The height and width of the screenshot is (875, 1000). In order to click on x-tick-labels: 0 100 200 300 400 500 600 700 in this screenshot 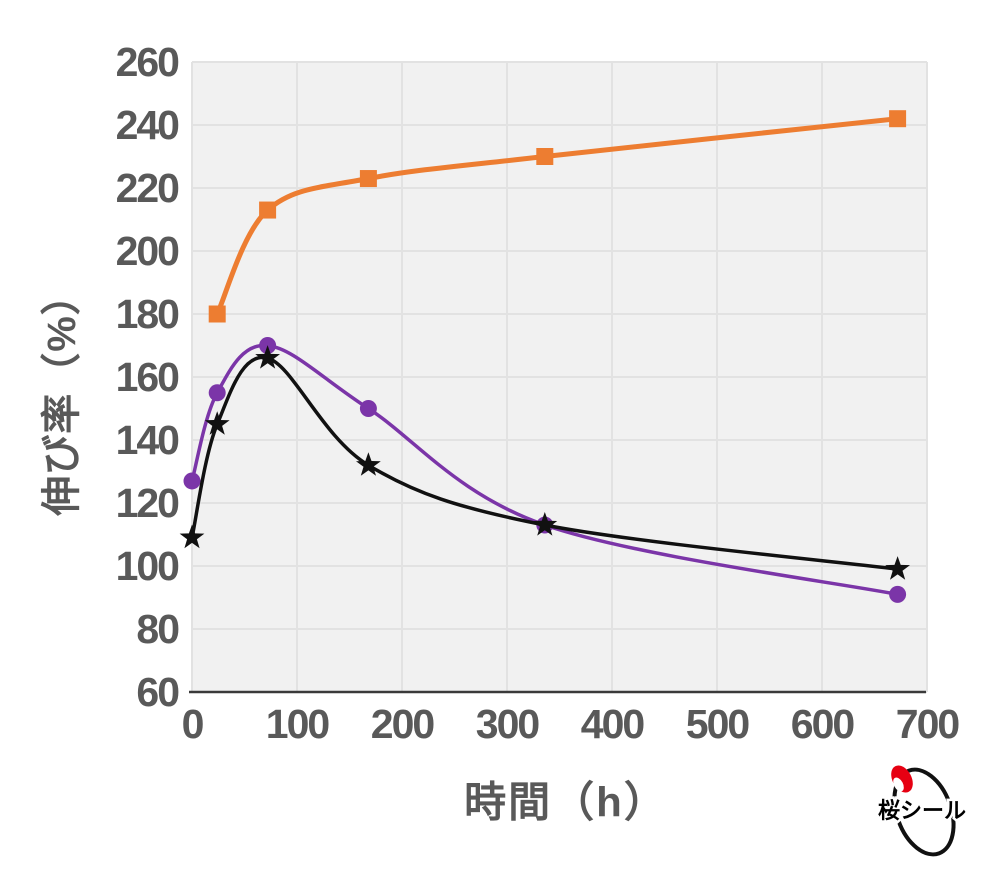, I will do `click(572, 724)`.